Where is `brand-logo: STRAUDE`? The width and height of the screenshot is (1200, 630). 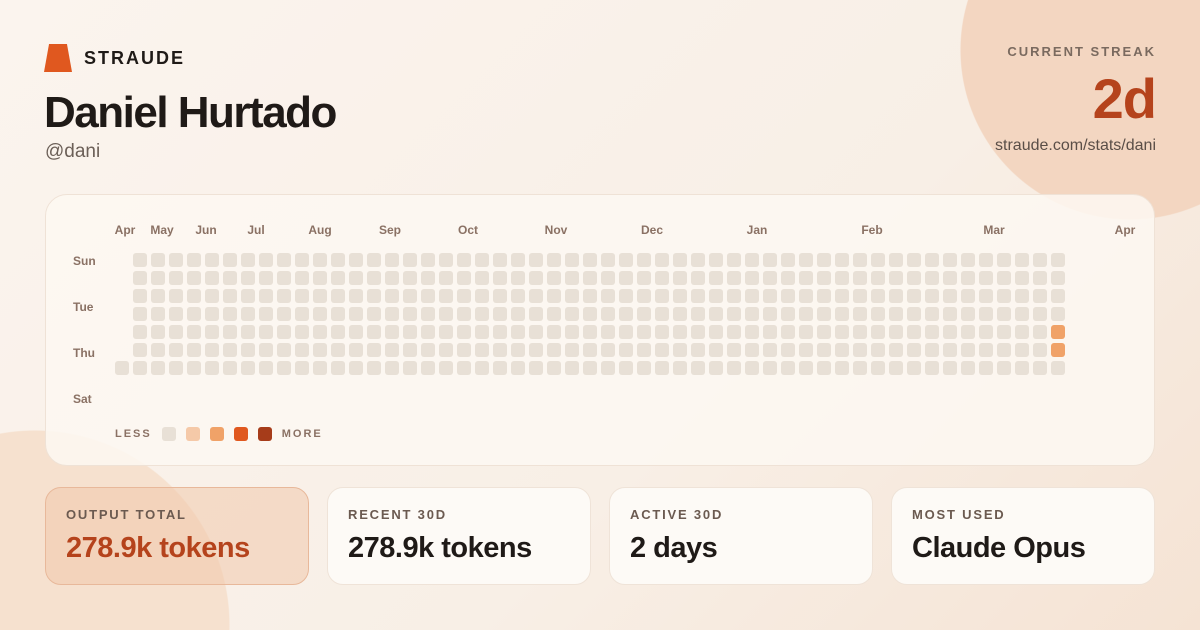 brand-logo: STRAUDE is located at coordinates (114, 58).